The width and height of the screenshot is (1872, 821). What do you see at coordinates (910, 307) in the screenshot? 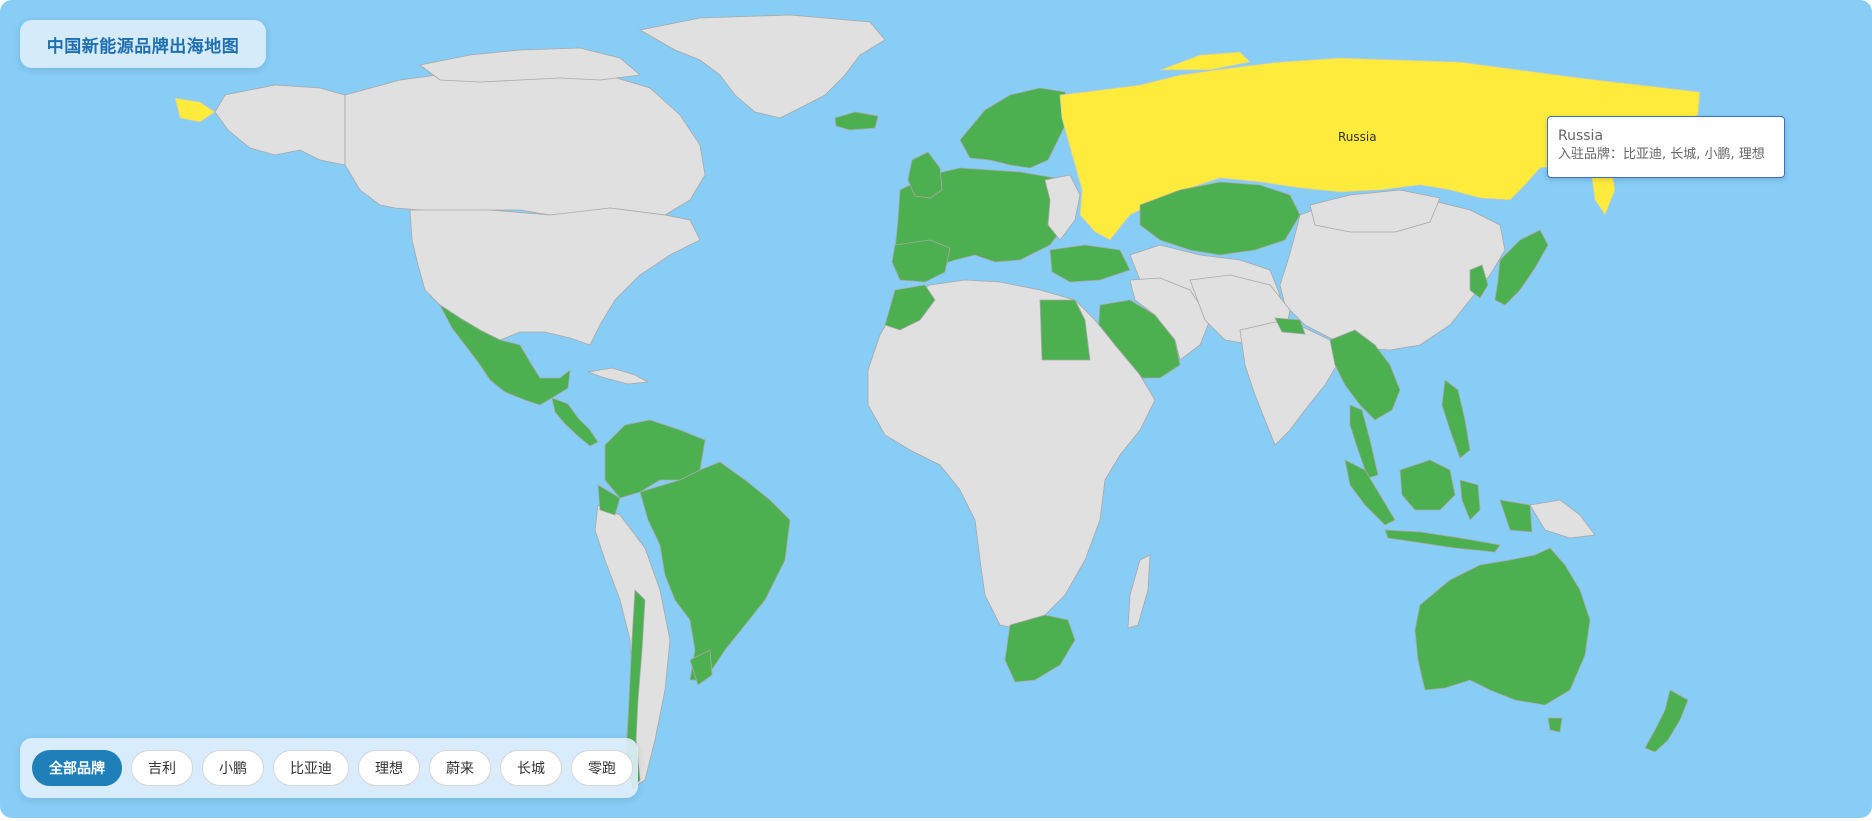
I see `country-morocco` at bounding box center [910, 307].